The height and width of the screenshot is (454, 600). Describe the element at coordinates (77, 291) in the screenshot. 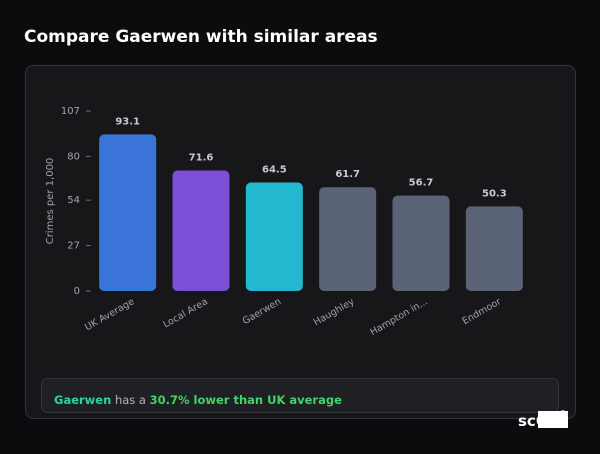

I see `y-tick-label: 0` at that location.